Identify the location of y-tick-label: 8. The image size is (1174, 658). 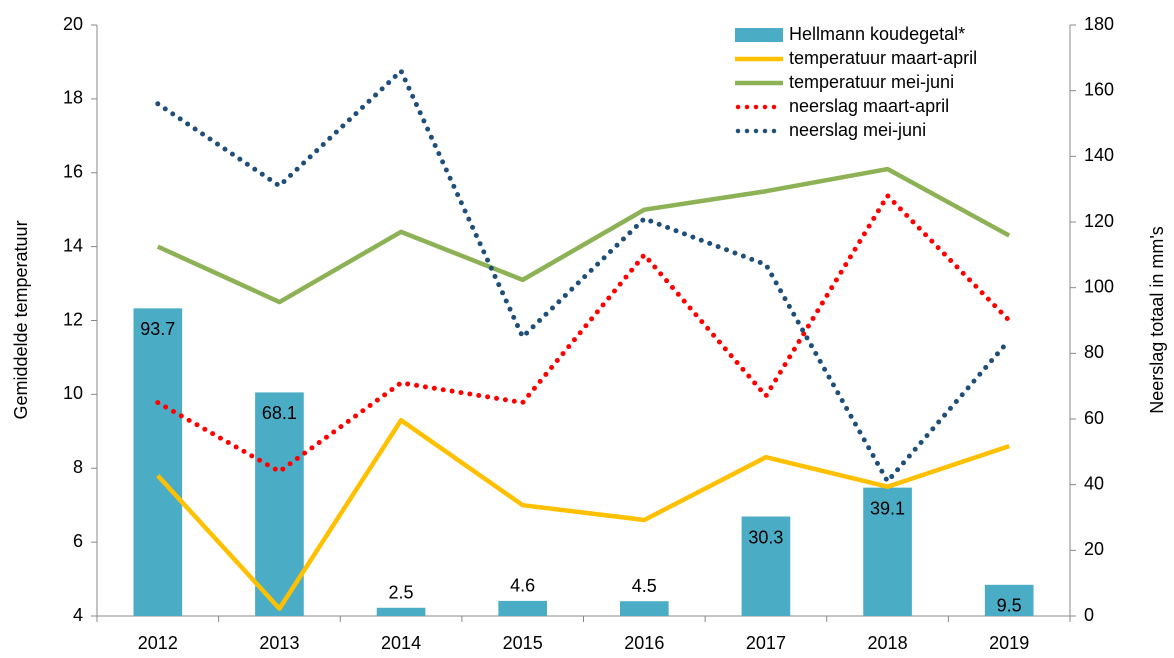
(78, 467).